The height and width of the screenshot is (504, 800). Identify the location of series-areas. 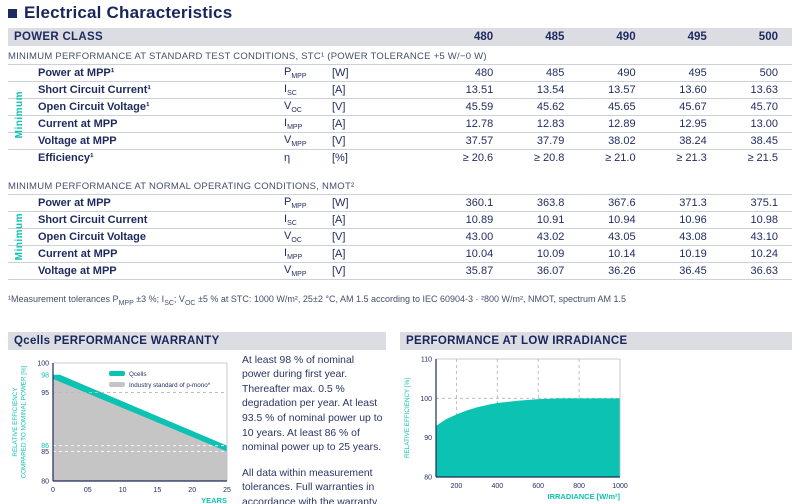
(528, 437).